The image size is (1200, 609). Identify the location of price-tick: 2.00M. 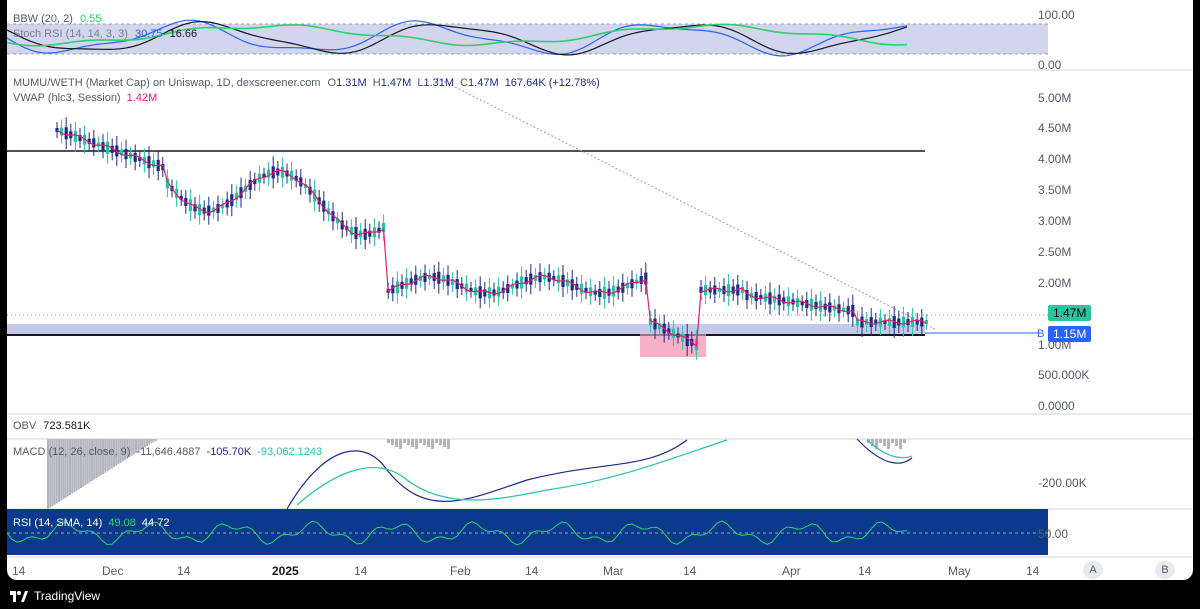
(1055, 283).